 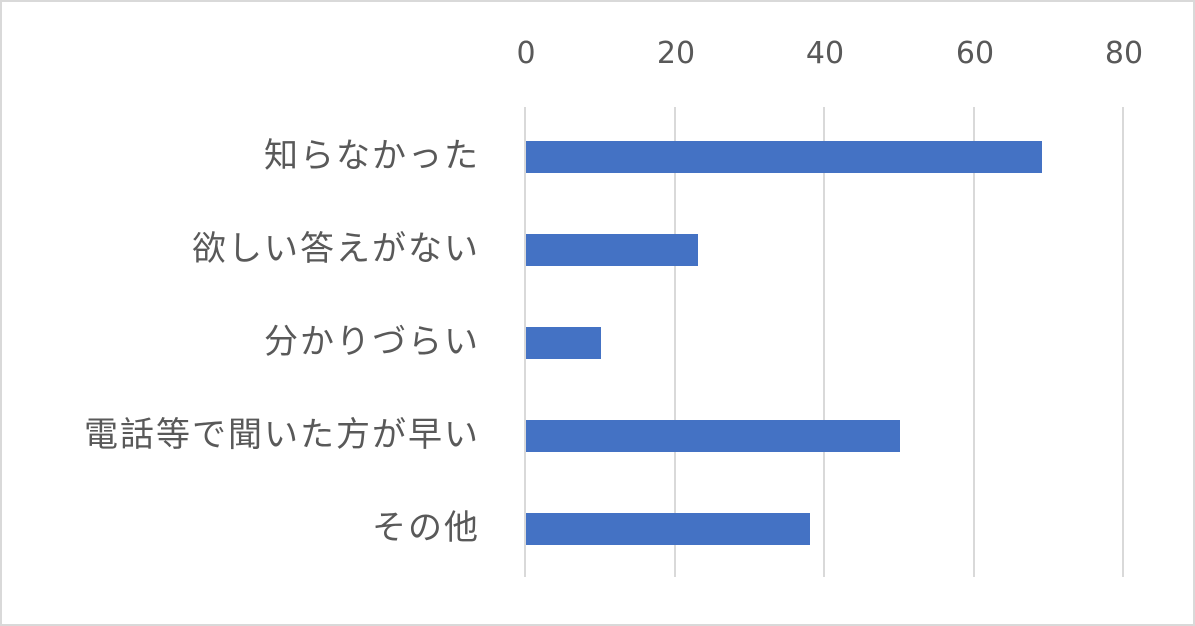 I want to click on x-tick-60: 60, so click(x=975, y=53).